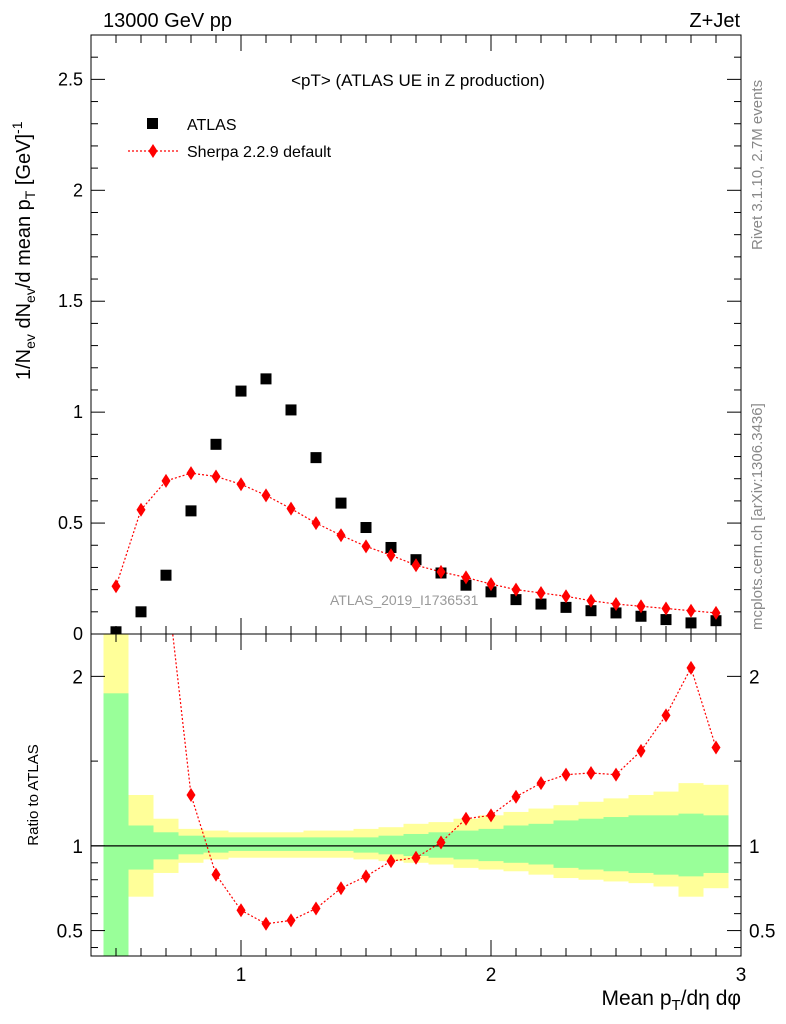 This screenshot has height=1024, width=786. I want to click on ratio-x-tick-label: 3, so click(741, 975).